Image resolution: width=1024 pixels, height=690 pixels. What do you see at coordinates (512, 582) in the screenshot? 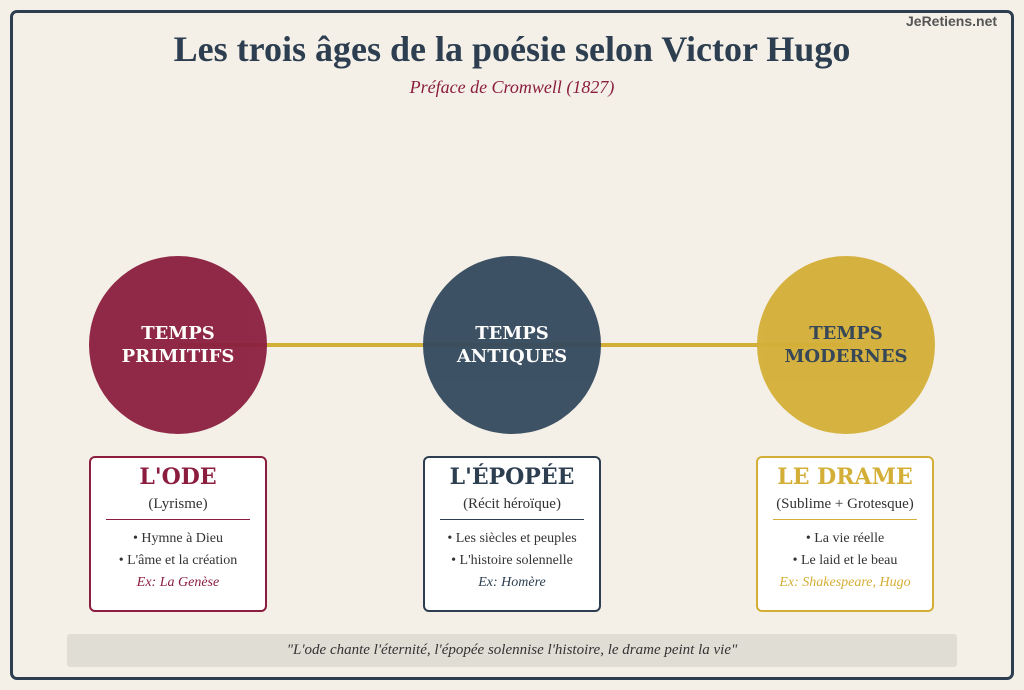
I see `card-example: Ex: Homère` at bounding box center [512, 582].